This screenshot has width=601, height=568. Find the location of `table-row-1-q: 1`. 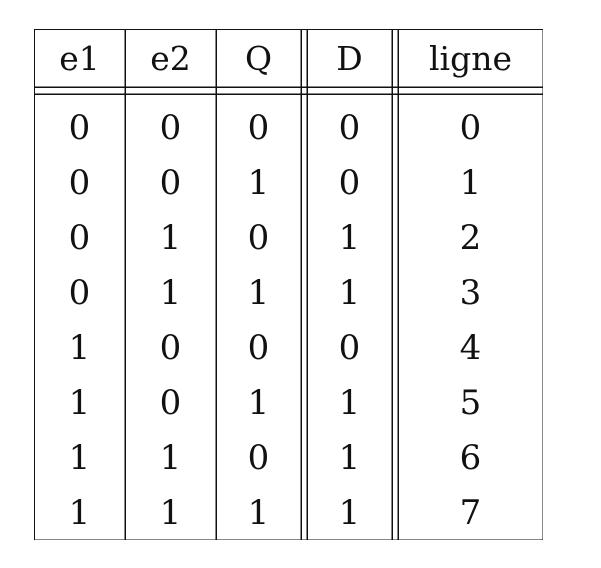

table-row-1-q: 1 is located at coordinates (258, 182).